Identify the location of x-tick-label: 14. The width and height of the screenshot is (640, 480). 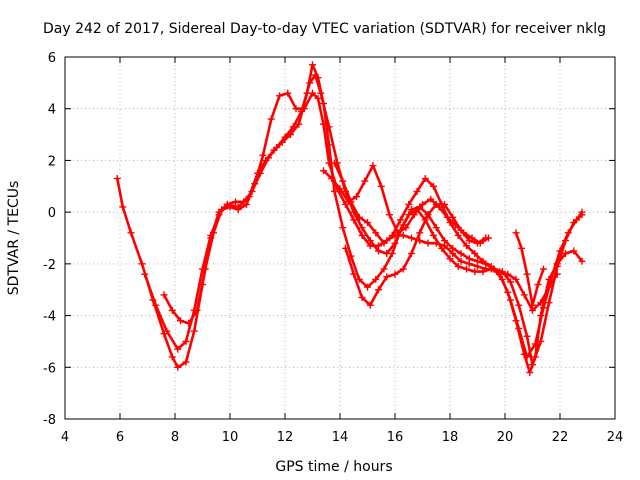
(340, 437).